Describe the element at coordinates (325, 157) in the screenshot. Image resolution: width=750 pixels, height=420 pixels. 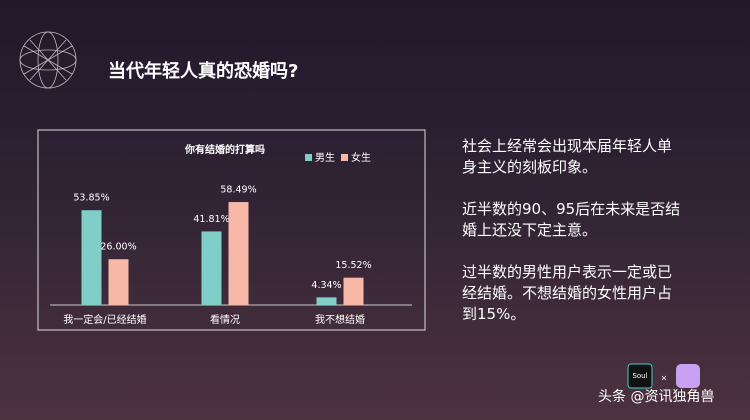
I see `legend-label: 男生` at that location.